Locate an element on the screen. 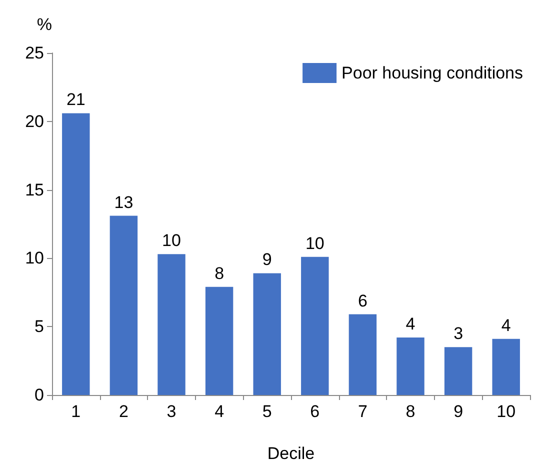  x-tick-label: 3 is located at coordinates (171, 411).